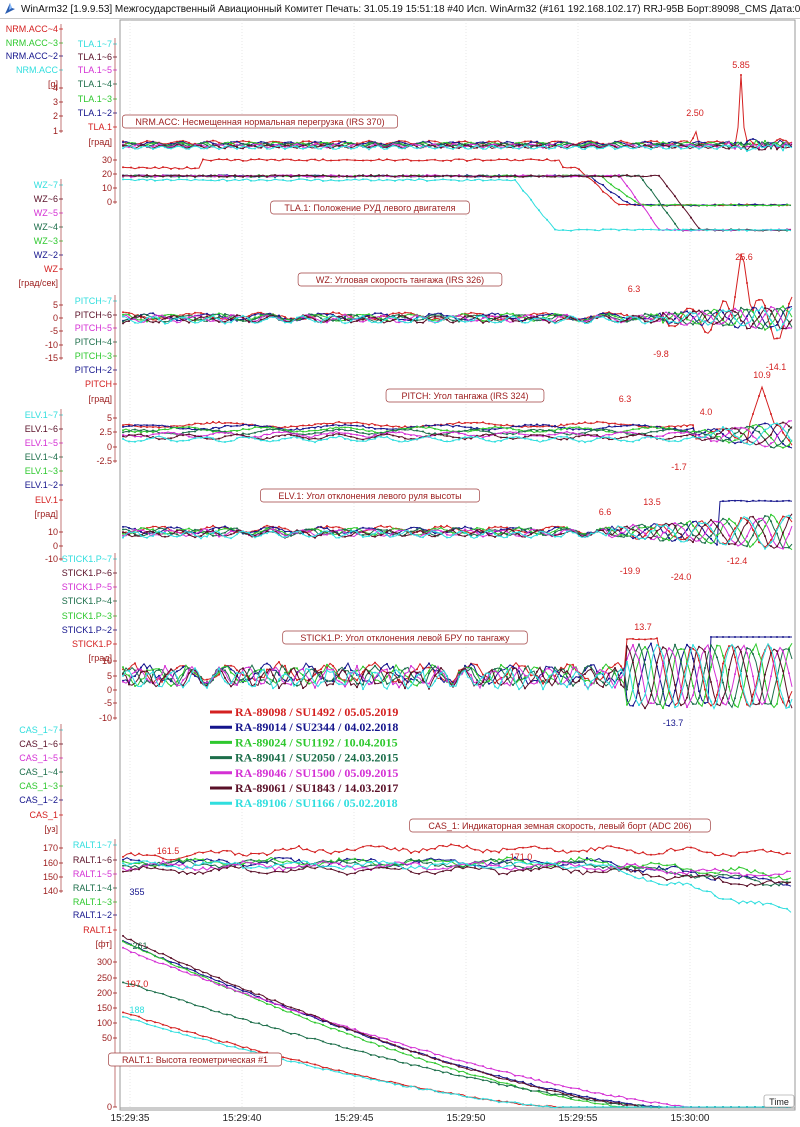 This screenshot has width=800, height=1127. Describe the element at coordinates (104, 1008) in the screenshot. I see `y-tick-label: 150` at that location.